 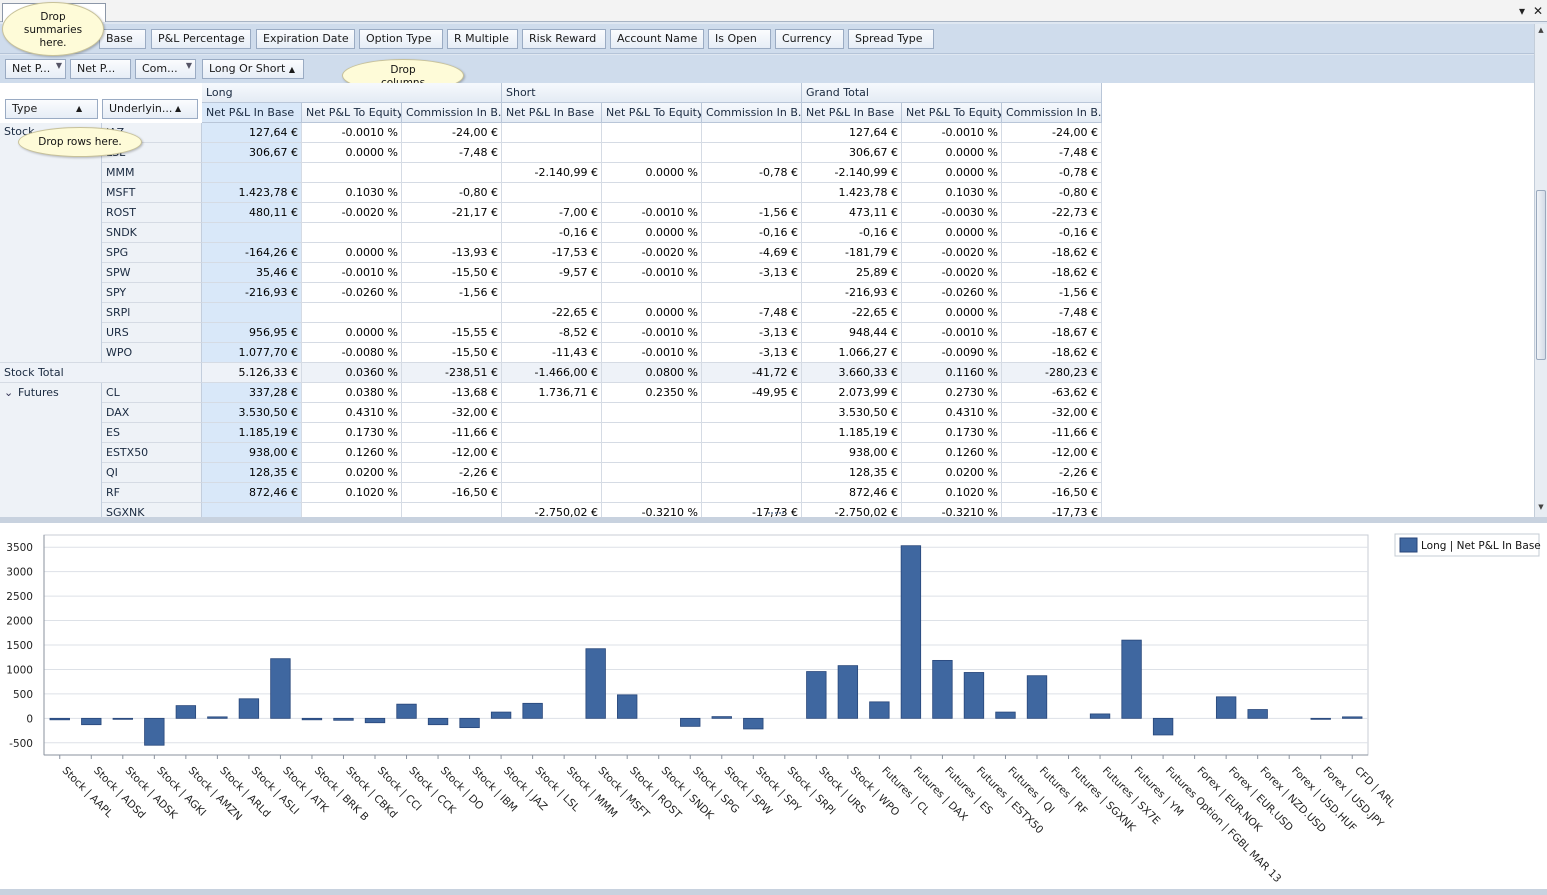 What do you see at coordinates (652, 373) in the screenshot?
I see `data-cell: 0.0800 %` at bounding box center [652, 373].